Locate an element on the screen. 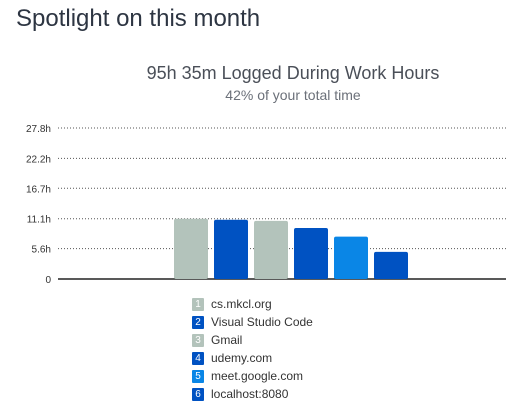 This screenshot has height=411, width=506. legend-label: udemy.com is located at coordinates (242, 358).